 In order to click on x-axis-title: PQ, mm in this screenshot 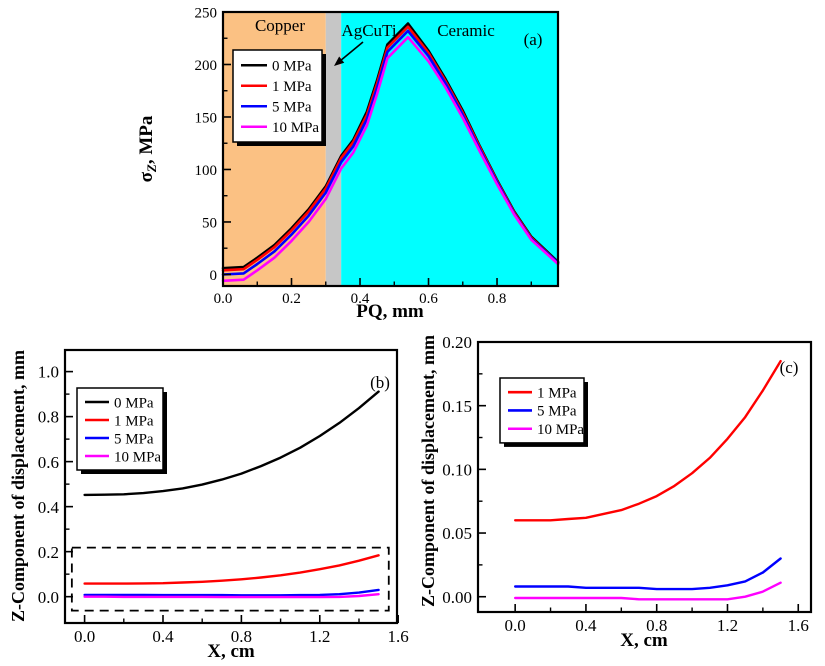, I will do `click(390, 311)`.